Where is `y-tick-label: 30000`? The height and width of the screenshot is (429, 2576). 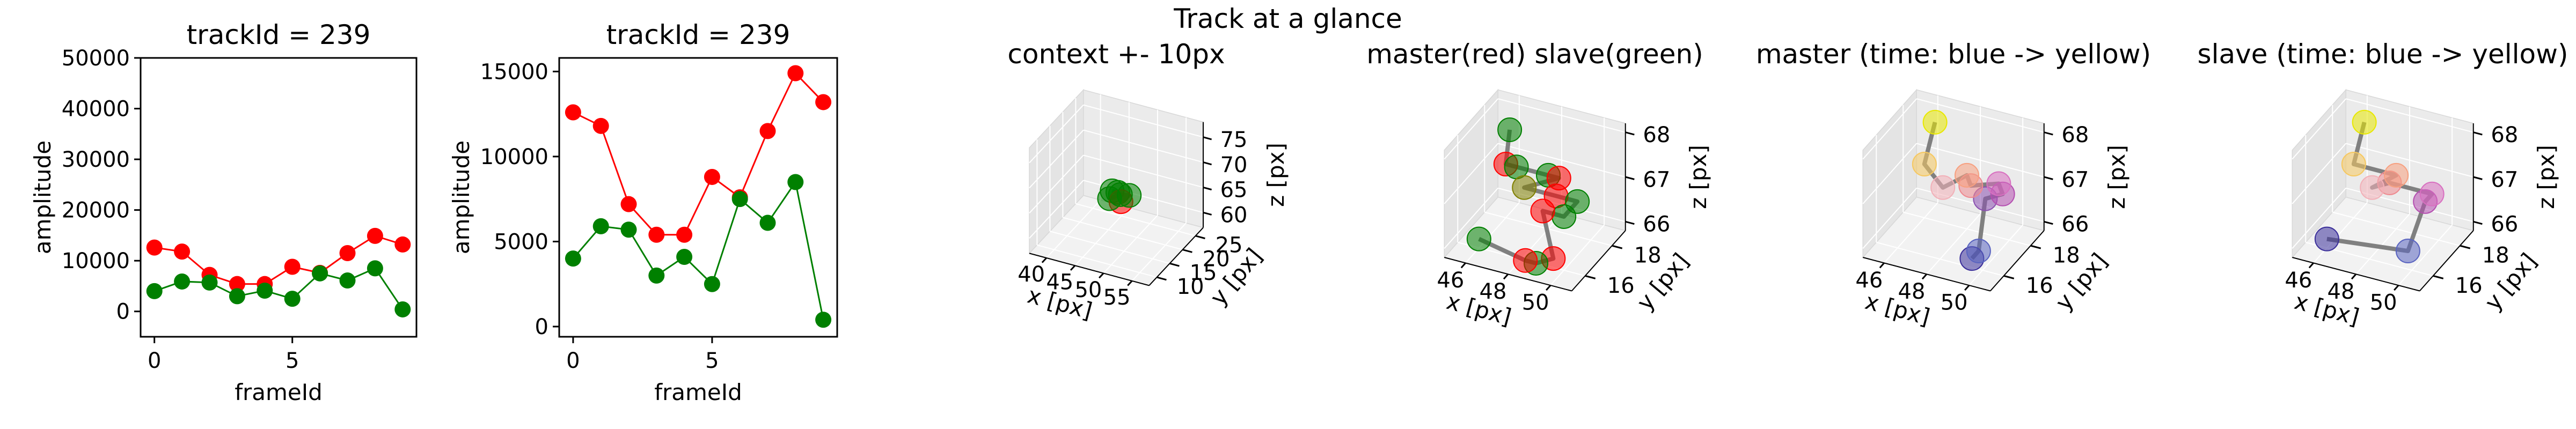 y-tick-label: 30000 is located at coordinates (96, 159).